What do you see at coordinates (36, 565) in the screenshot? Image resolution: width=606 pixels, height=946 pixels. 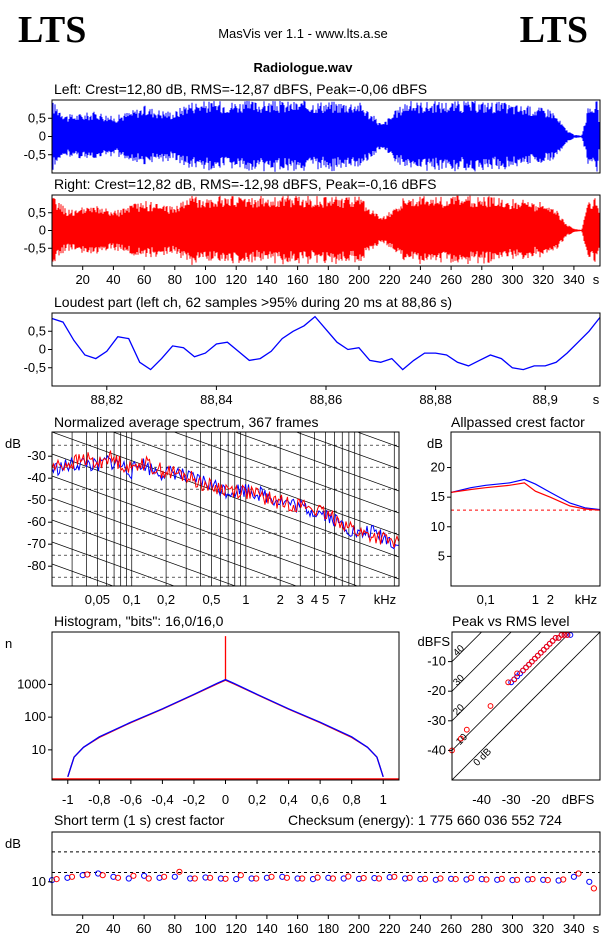 I see `average-spectrum-ytick-label: -80` at bounding box center [36, 565].